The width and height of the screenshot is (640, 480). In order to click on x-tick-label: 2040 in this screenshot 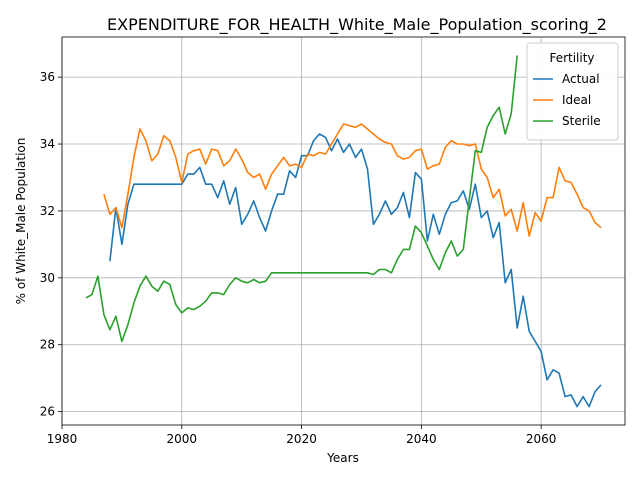, I will do `click(421, 439)`.